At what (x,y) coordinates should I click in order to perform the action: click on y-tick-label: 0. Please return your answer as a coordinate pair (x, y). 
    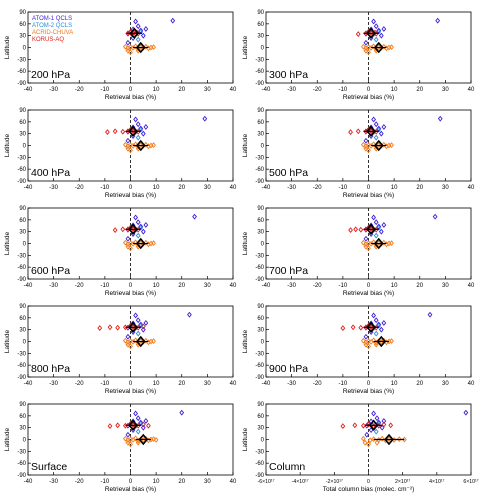
    Looking at the image, I should click on (263, 147).